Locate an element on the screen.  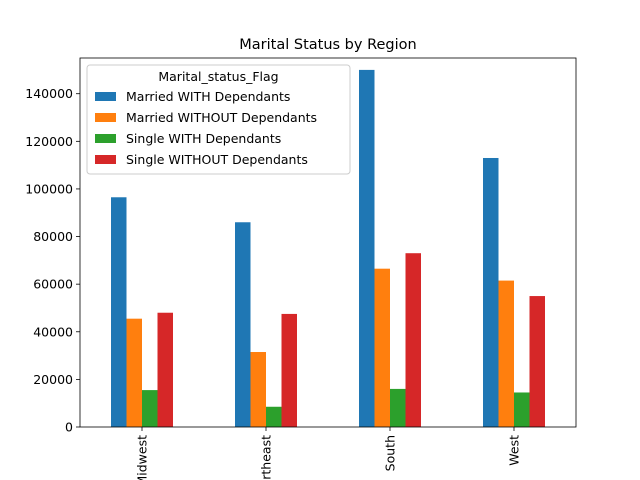
x-tick-label-northeast: Northeast is located at coordinates (266, 457).